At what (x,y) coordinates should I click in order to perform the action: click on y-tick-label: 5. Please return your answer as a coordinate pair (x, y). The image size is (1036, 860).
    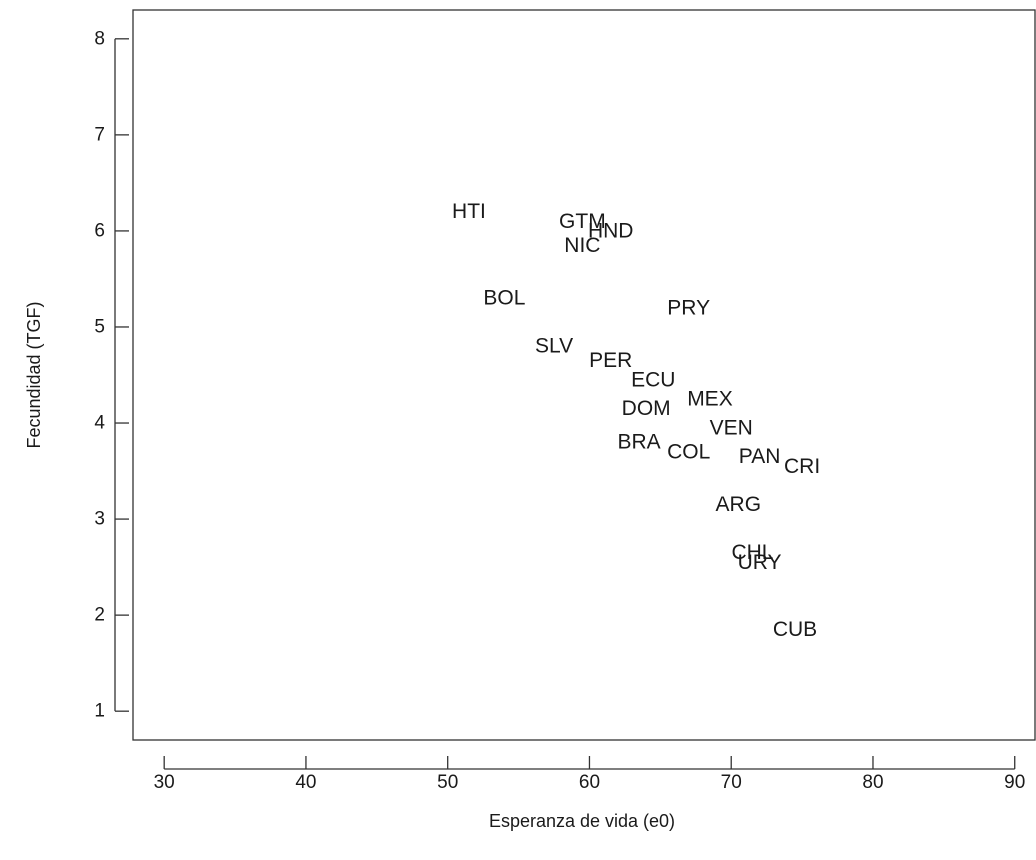
    Looking at the image, I should click on (99, 326).